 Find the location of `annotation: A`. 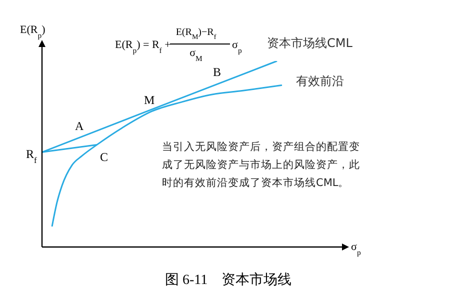

annotation: A is located at coordinates (79, 126).